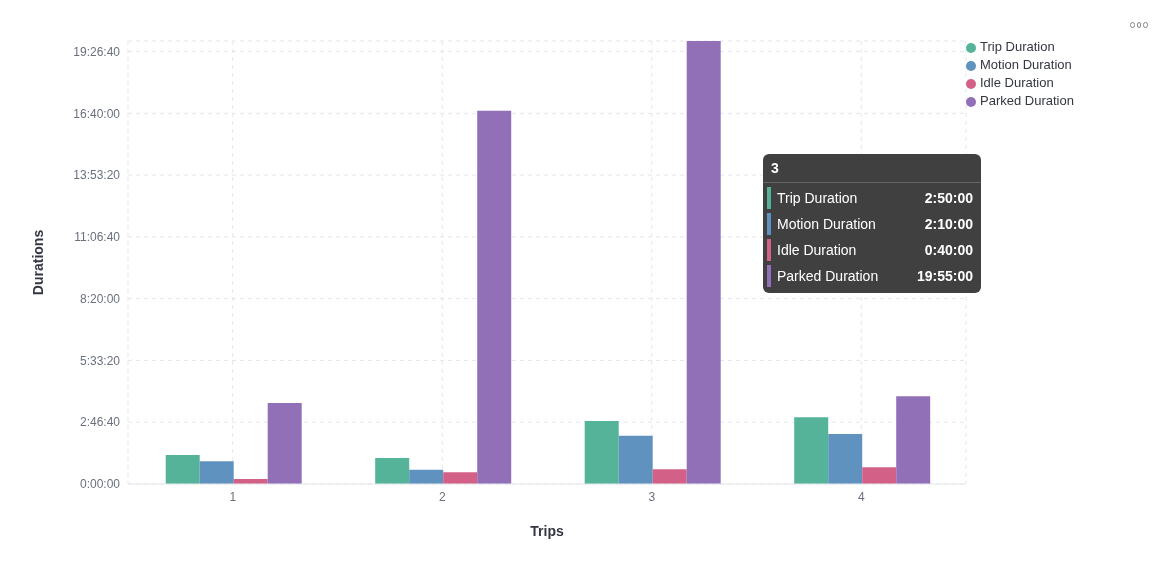  Describe the element at coordinates (828, 276) in the screenshot. I see `annotation: Parked Duration` at that location.